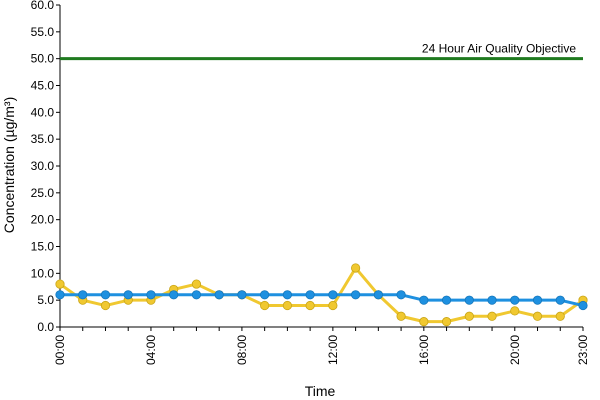 This screenshot has height=400, width=600. What do you see at coordinates (43, 220) in the screenshot?
I see `y-tick-label: 20.0` at bounding box center [43, 220].